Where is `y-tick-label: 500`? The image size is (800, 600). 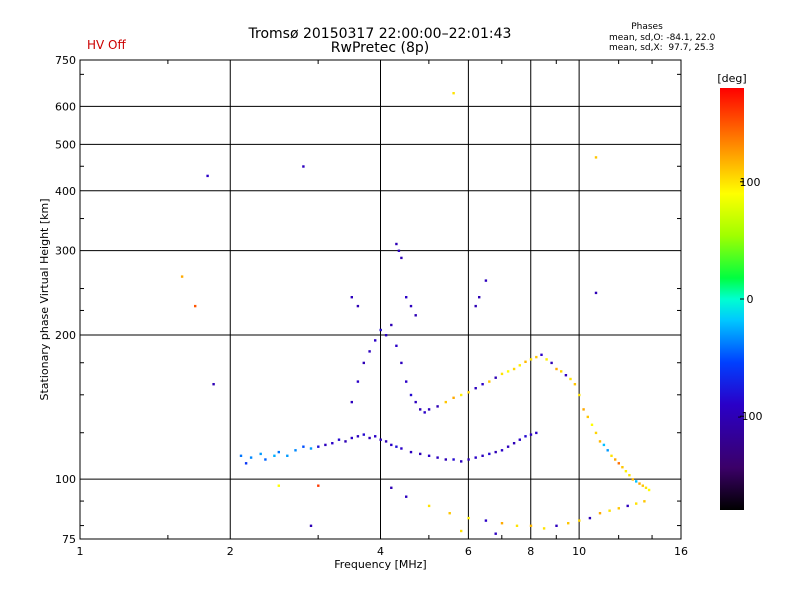
y-tick-label: 500 is located at coordinates (65, 144).